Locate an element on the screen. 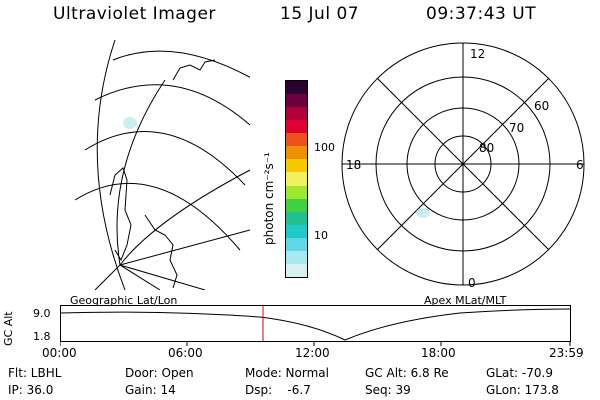  altitude-ytick-1-8: 1.8 is located at coordinates (42, 336).